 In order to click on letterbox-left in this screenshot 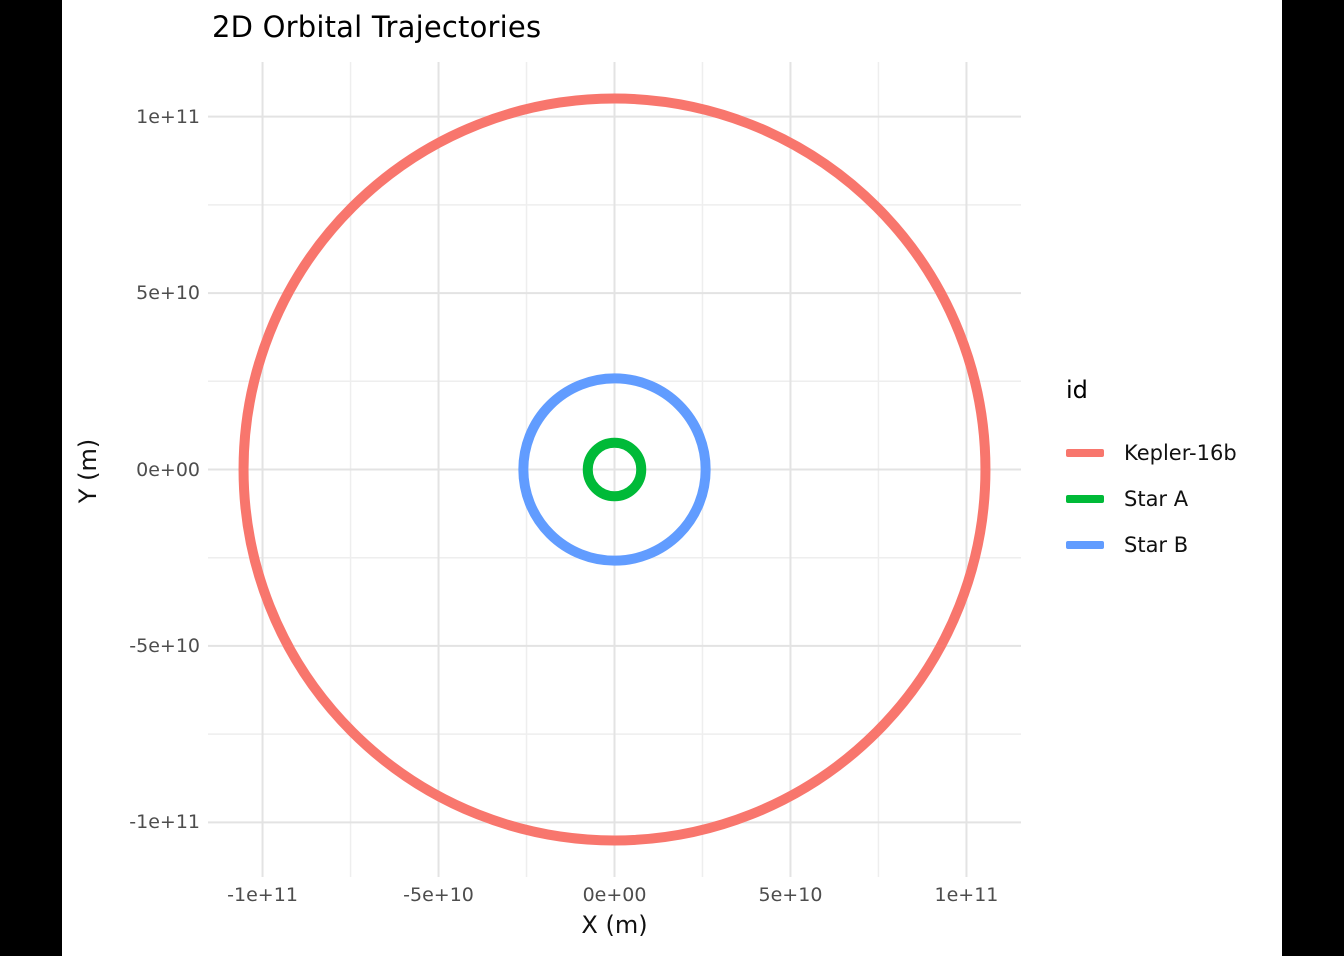, I will do `click(31, 478)`.